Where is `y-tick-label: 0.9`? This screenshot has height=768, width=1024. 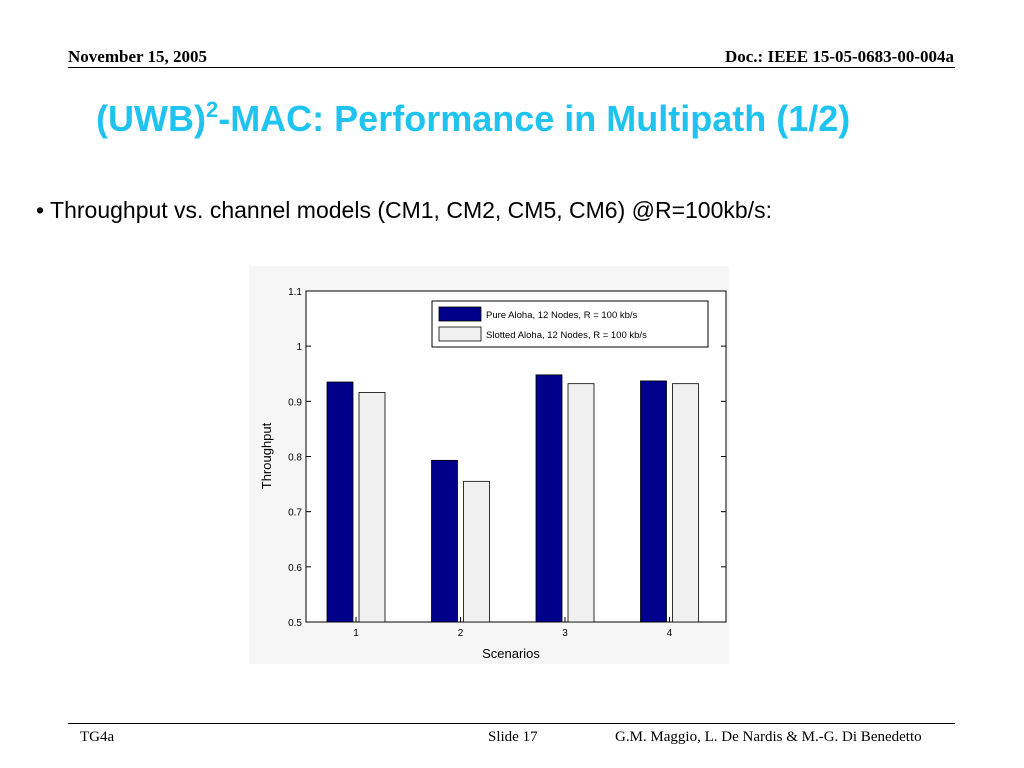
y-tick-label: 0.9 is located at coordinates (295, 402).